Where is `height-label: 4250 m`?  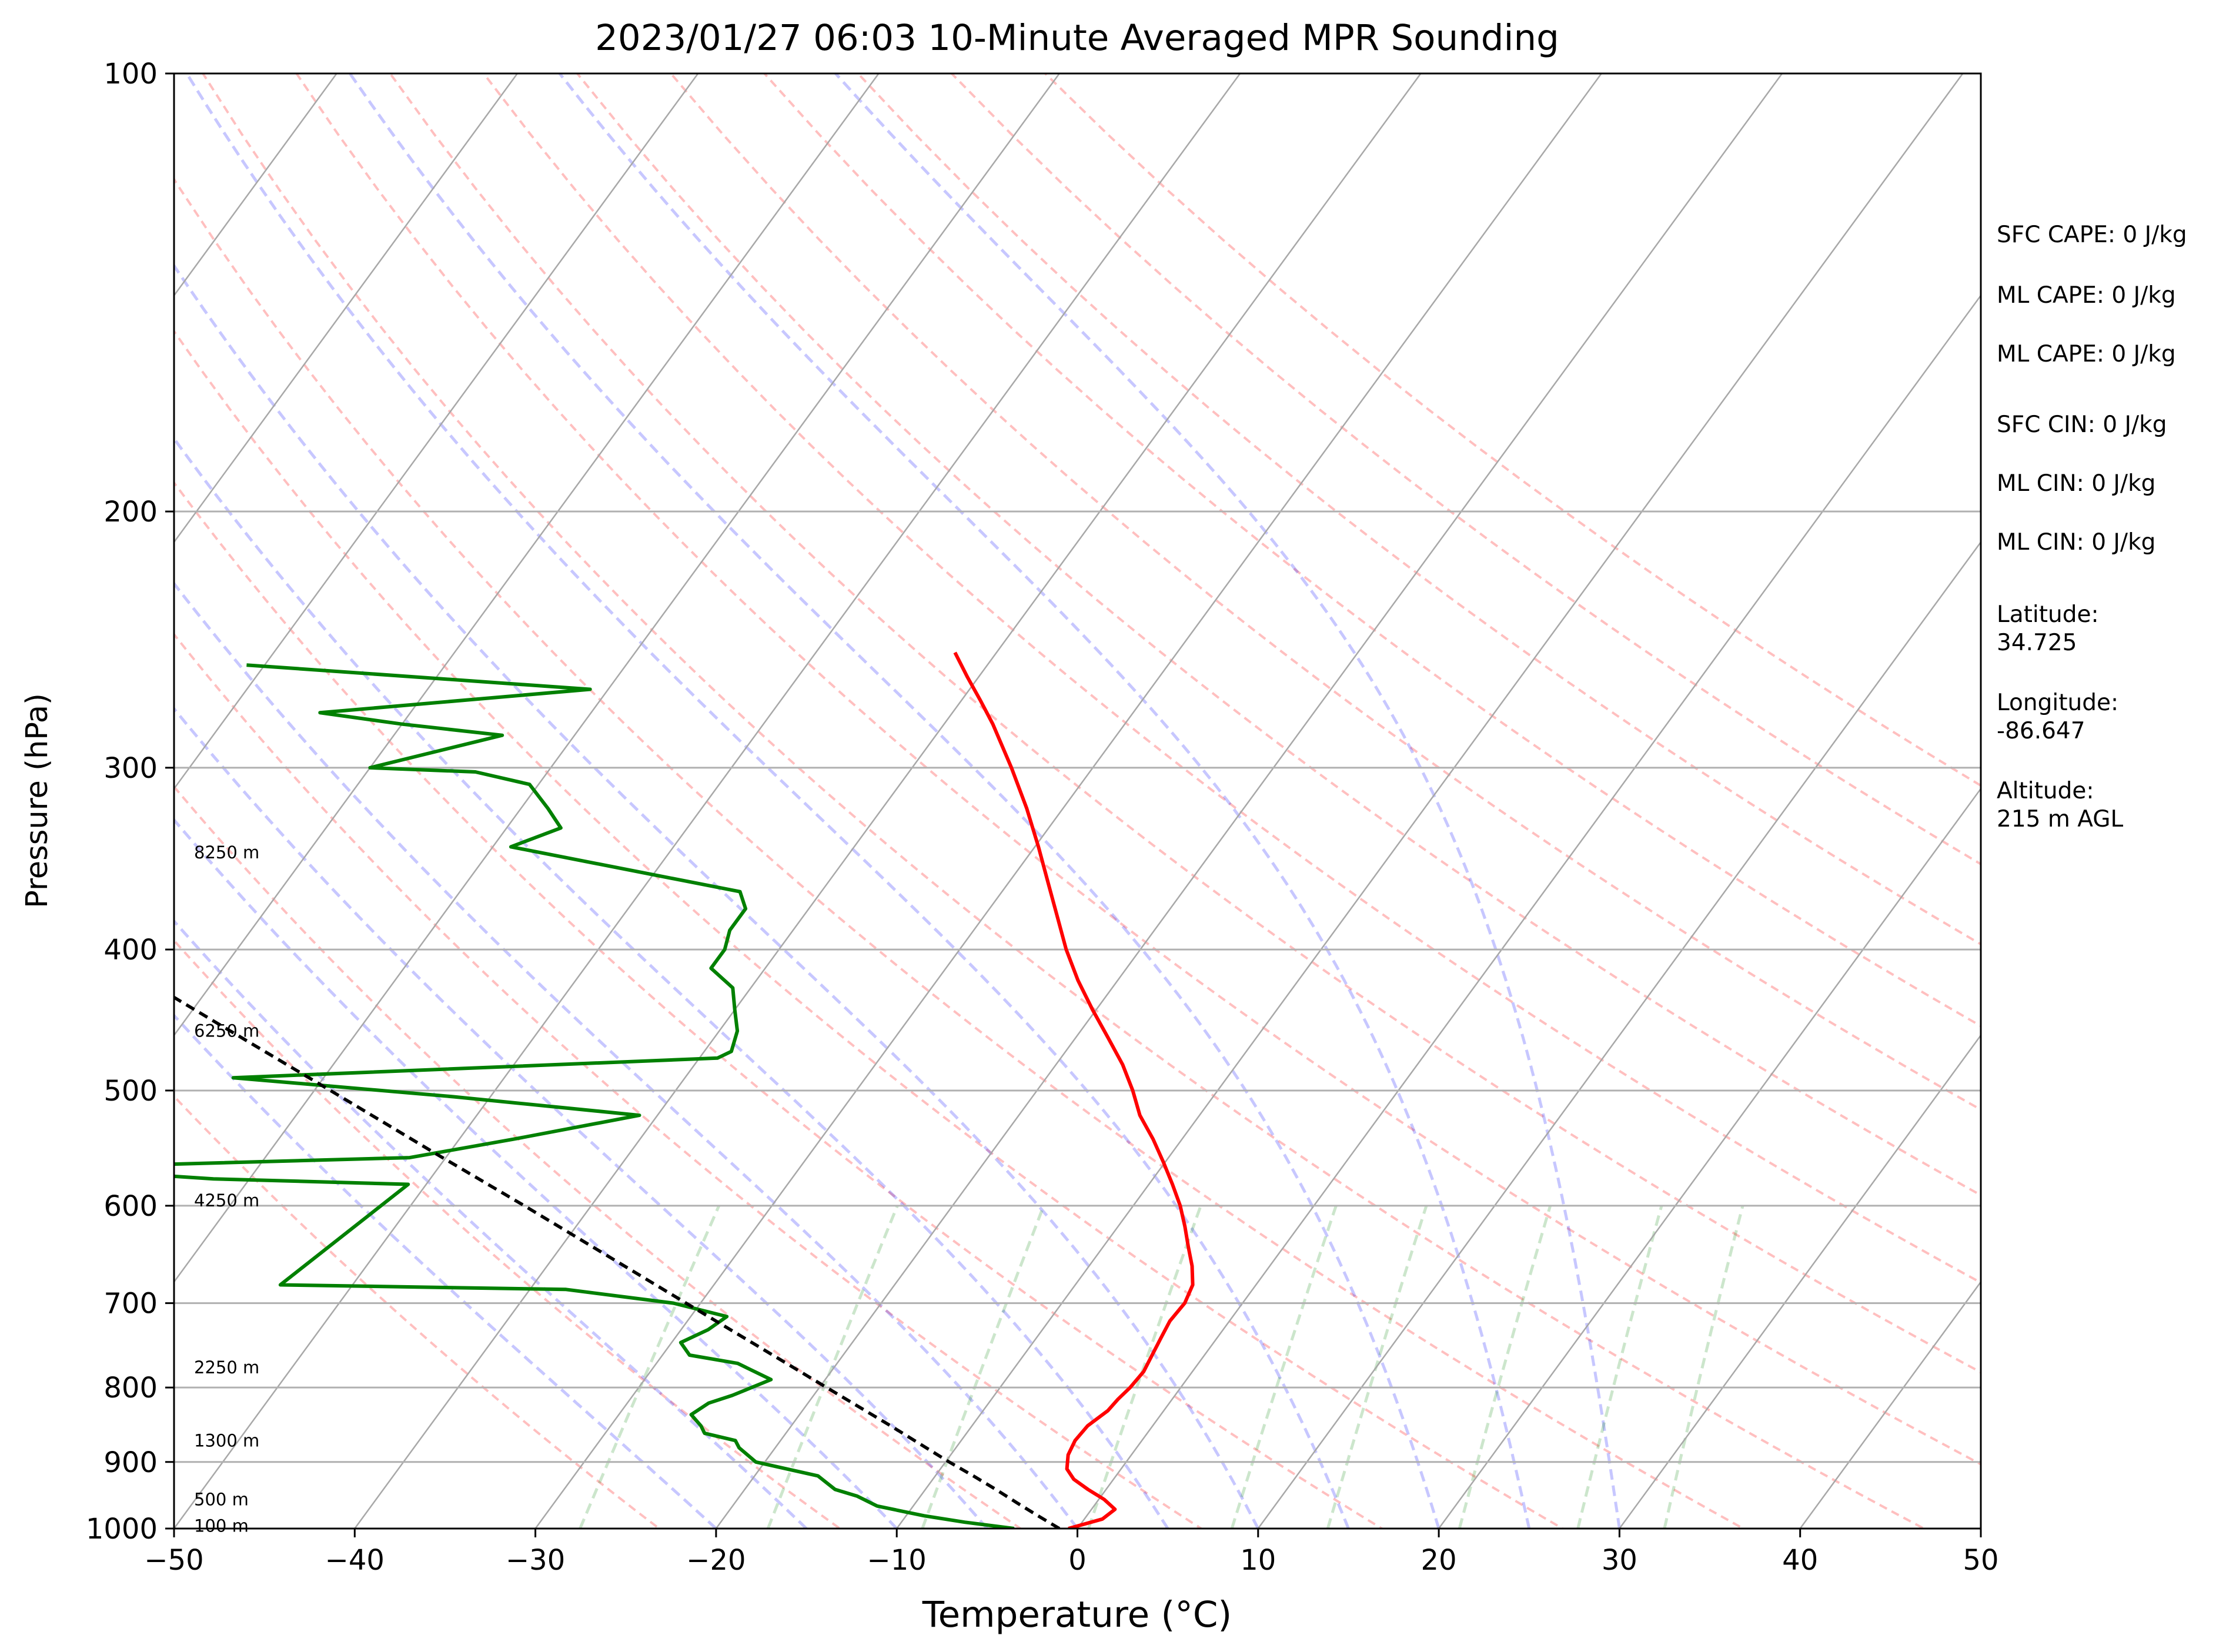 height-label: 4250 m is located at coordinates (227, 1200).